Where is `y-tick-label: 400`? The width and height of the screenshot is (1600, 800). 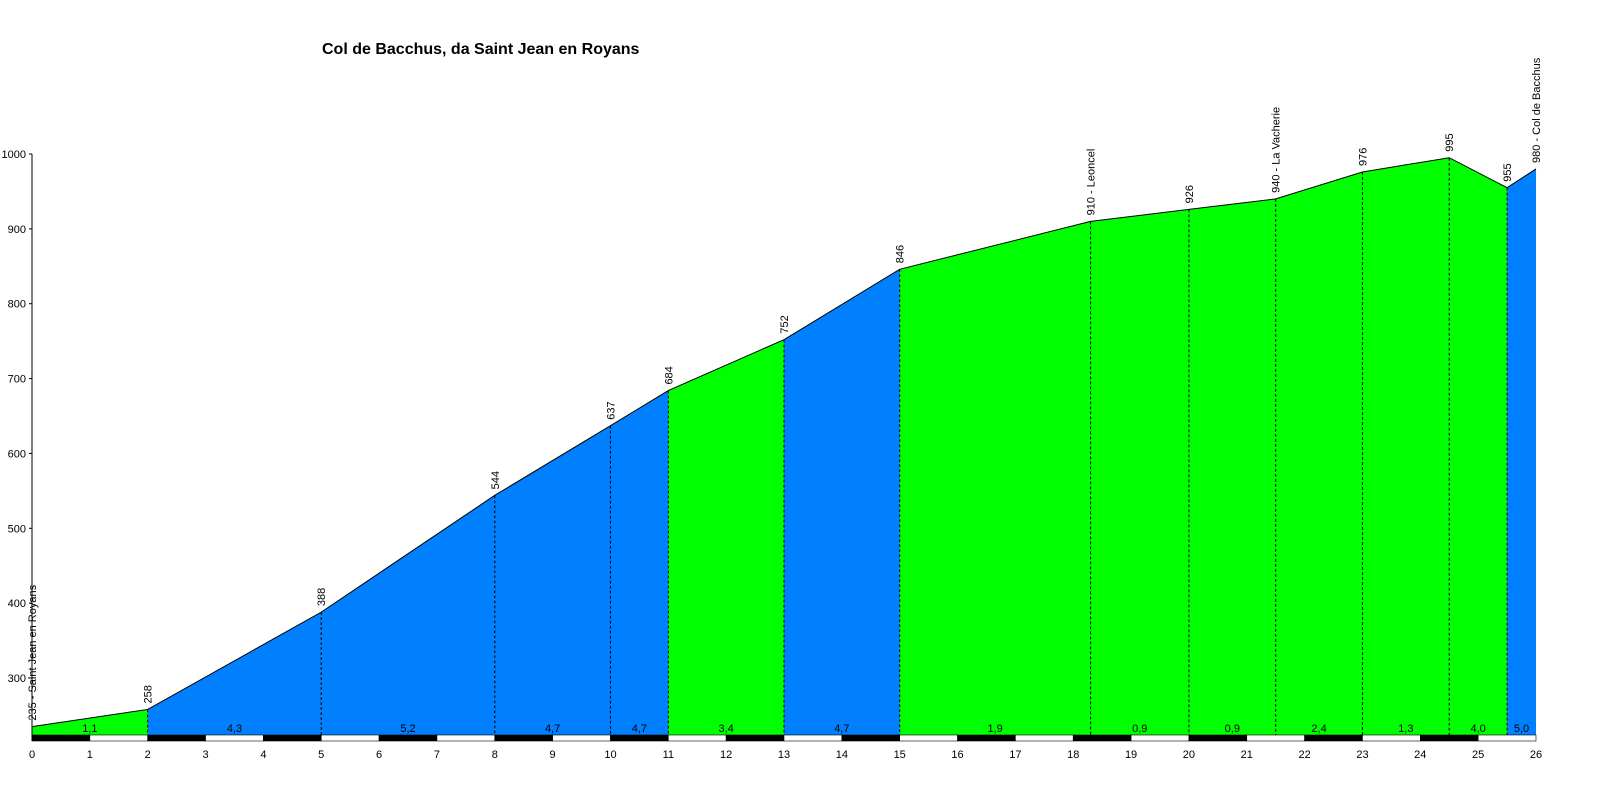 y-tick-label: 400 is located at coordinates (17, 604).